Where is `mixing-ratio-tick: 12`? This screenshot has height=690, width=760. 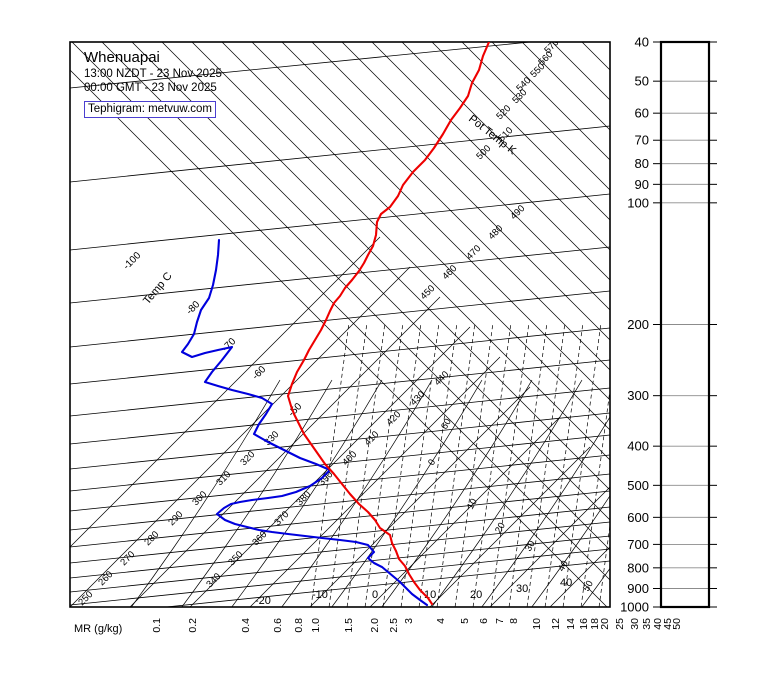 mixing-ratio-tick: 12 is located at coordinates (556, 624).